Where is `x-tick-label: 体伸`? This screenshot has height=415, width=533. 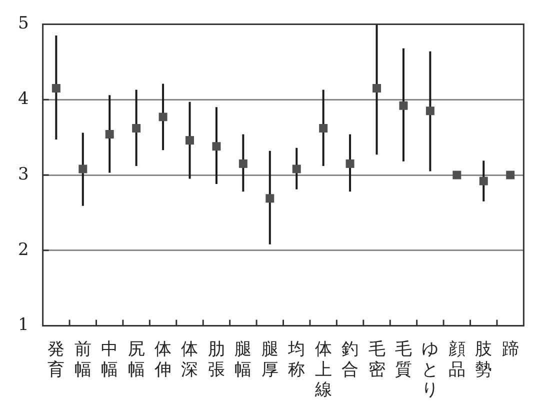
x-tick-label: 体伸 is located at coordinates (163, 359).